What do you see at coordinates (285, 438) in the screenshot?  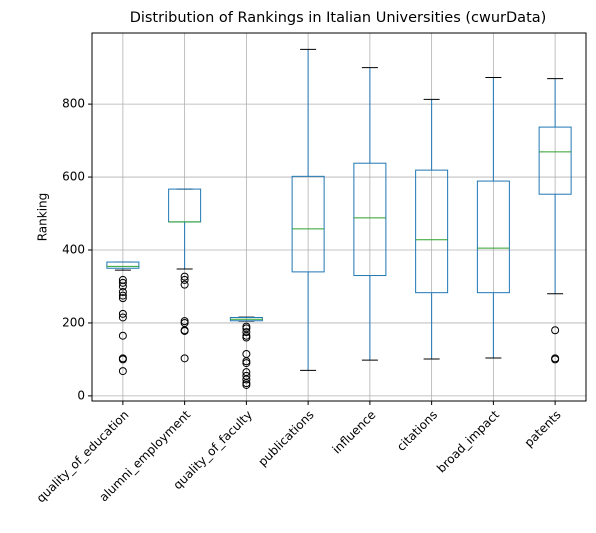 I see `x-tick-label: publications` at bounding box center [285, 438].